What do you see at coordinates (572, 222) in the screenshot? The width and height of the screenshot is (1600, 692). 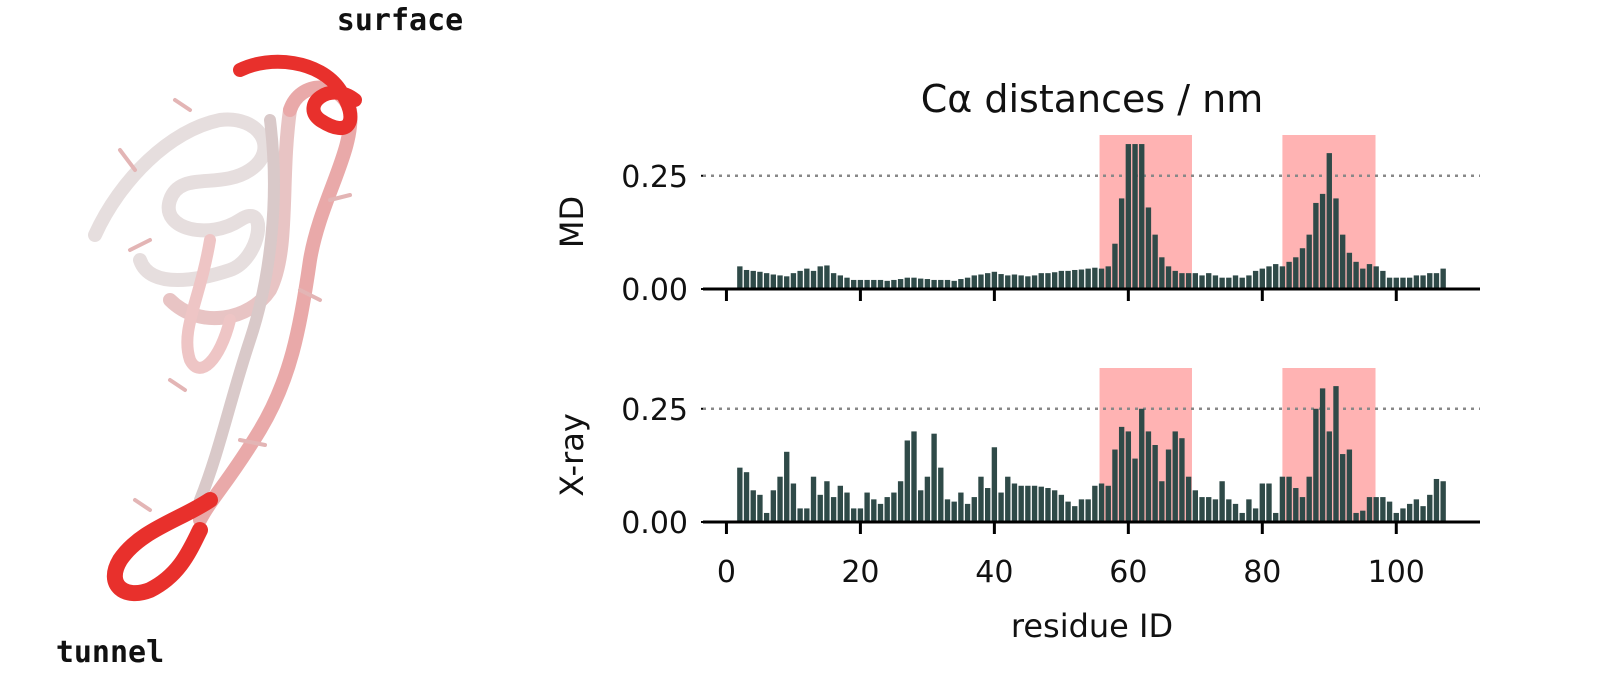 I see `y-axis-label: MD` at bounding box center [572, 222].